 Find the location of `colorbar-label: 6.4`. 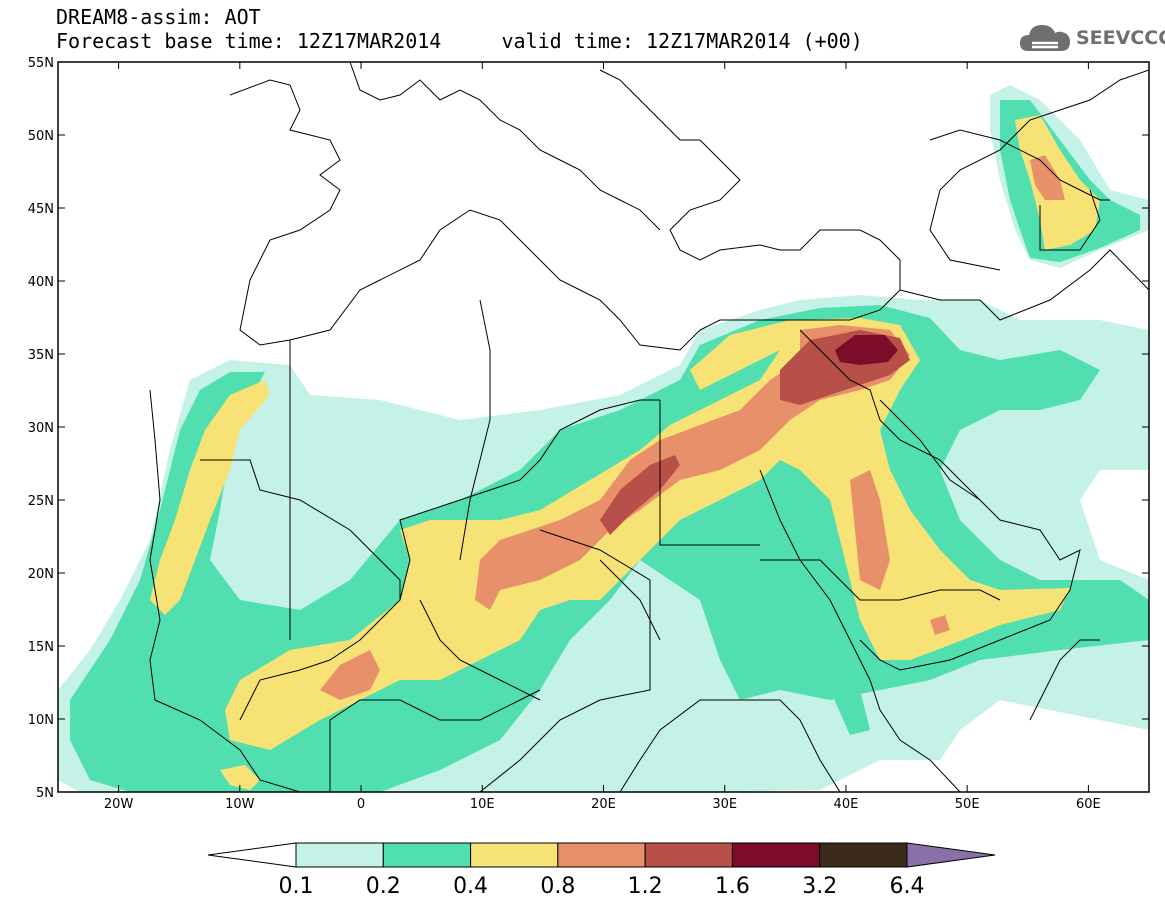

colorbar-label: 6.4 is located at coordinates (907, 886).